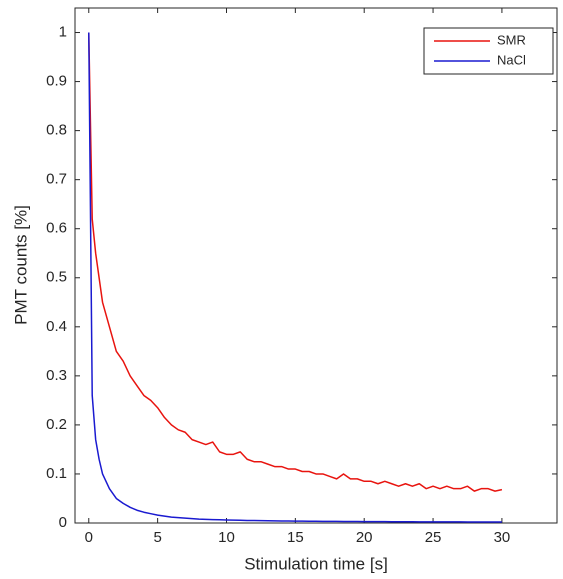 The width and height of the screenshot is (563, 579). What do you see at coordinates (63, 31) in the screenshot?
I see `y-tick-label: 1` at bounding box center [63, 31].